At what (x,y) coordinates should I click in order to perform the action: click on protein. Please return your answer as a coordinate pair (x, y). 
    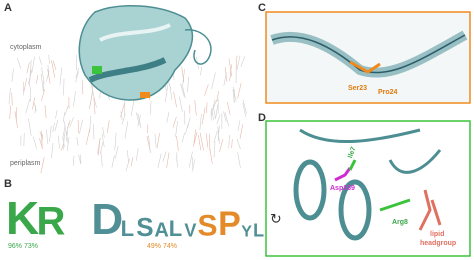
    Looking at the image, I should click on (145, 53).